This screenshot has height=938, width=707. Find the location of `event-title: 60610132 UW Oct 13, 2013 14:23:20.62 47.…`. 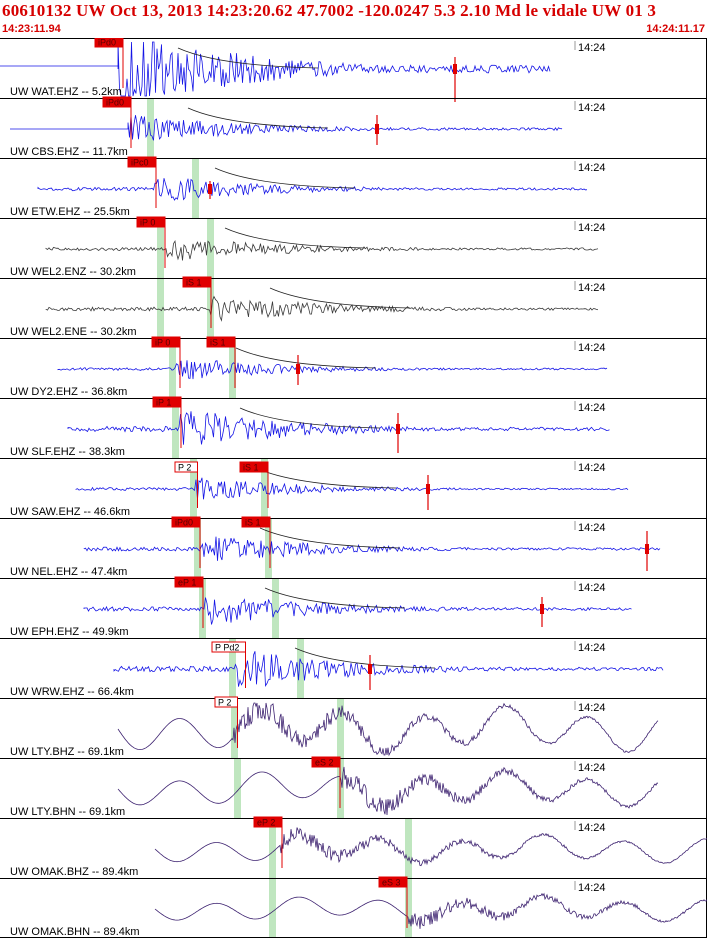

event-title: 60610132 UW Oct 13, 2013 14:23:20.62 47.… is located at coordinates (329, 10).